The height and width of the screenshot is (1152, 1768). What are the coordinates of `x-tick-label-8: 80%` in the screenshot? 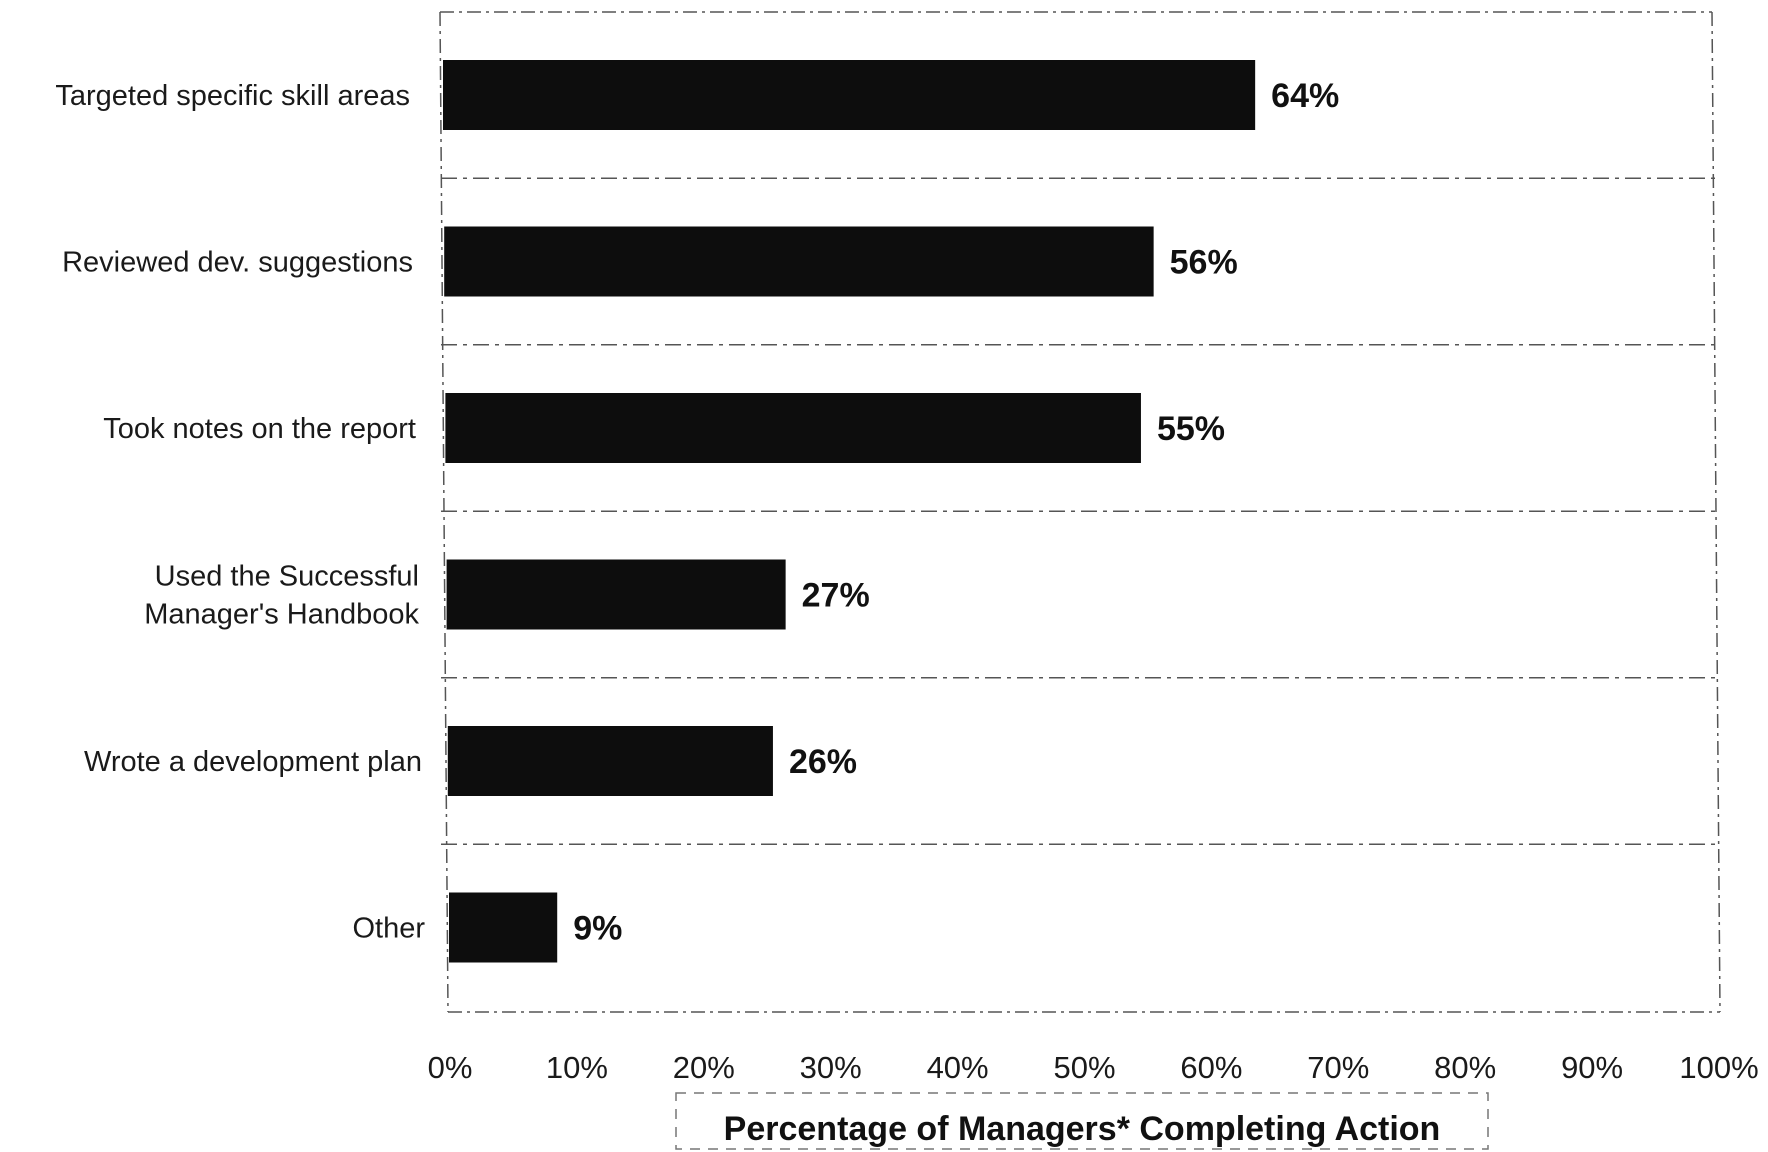 It's located at (1465, 1067).